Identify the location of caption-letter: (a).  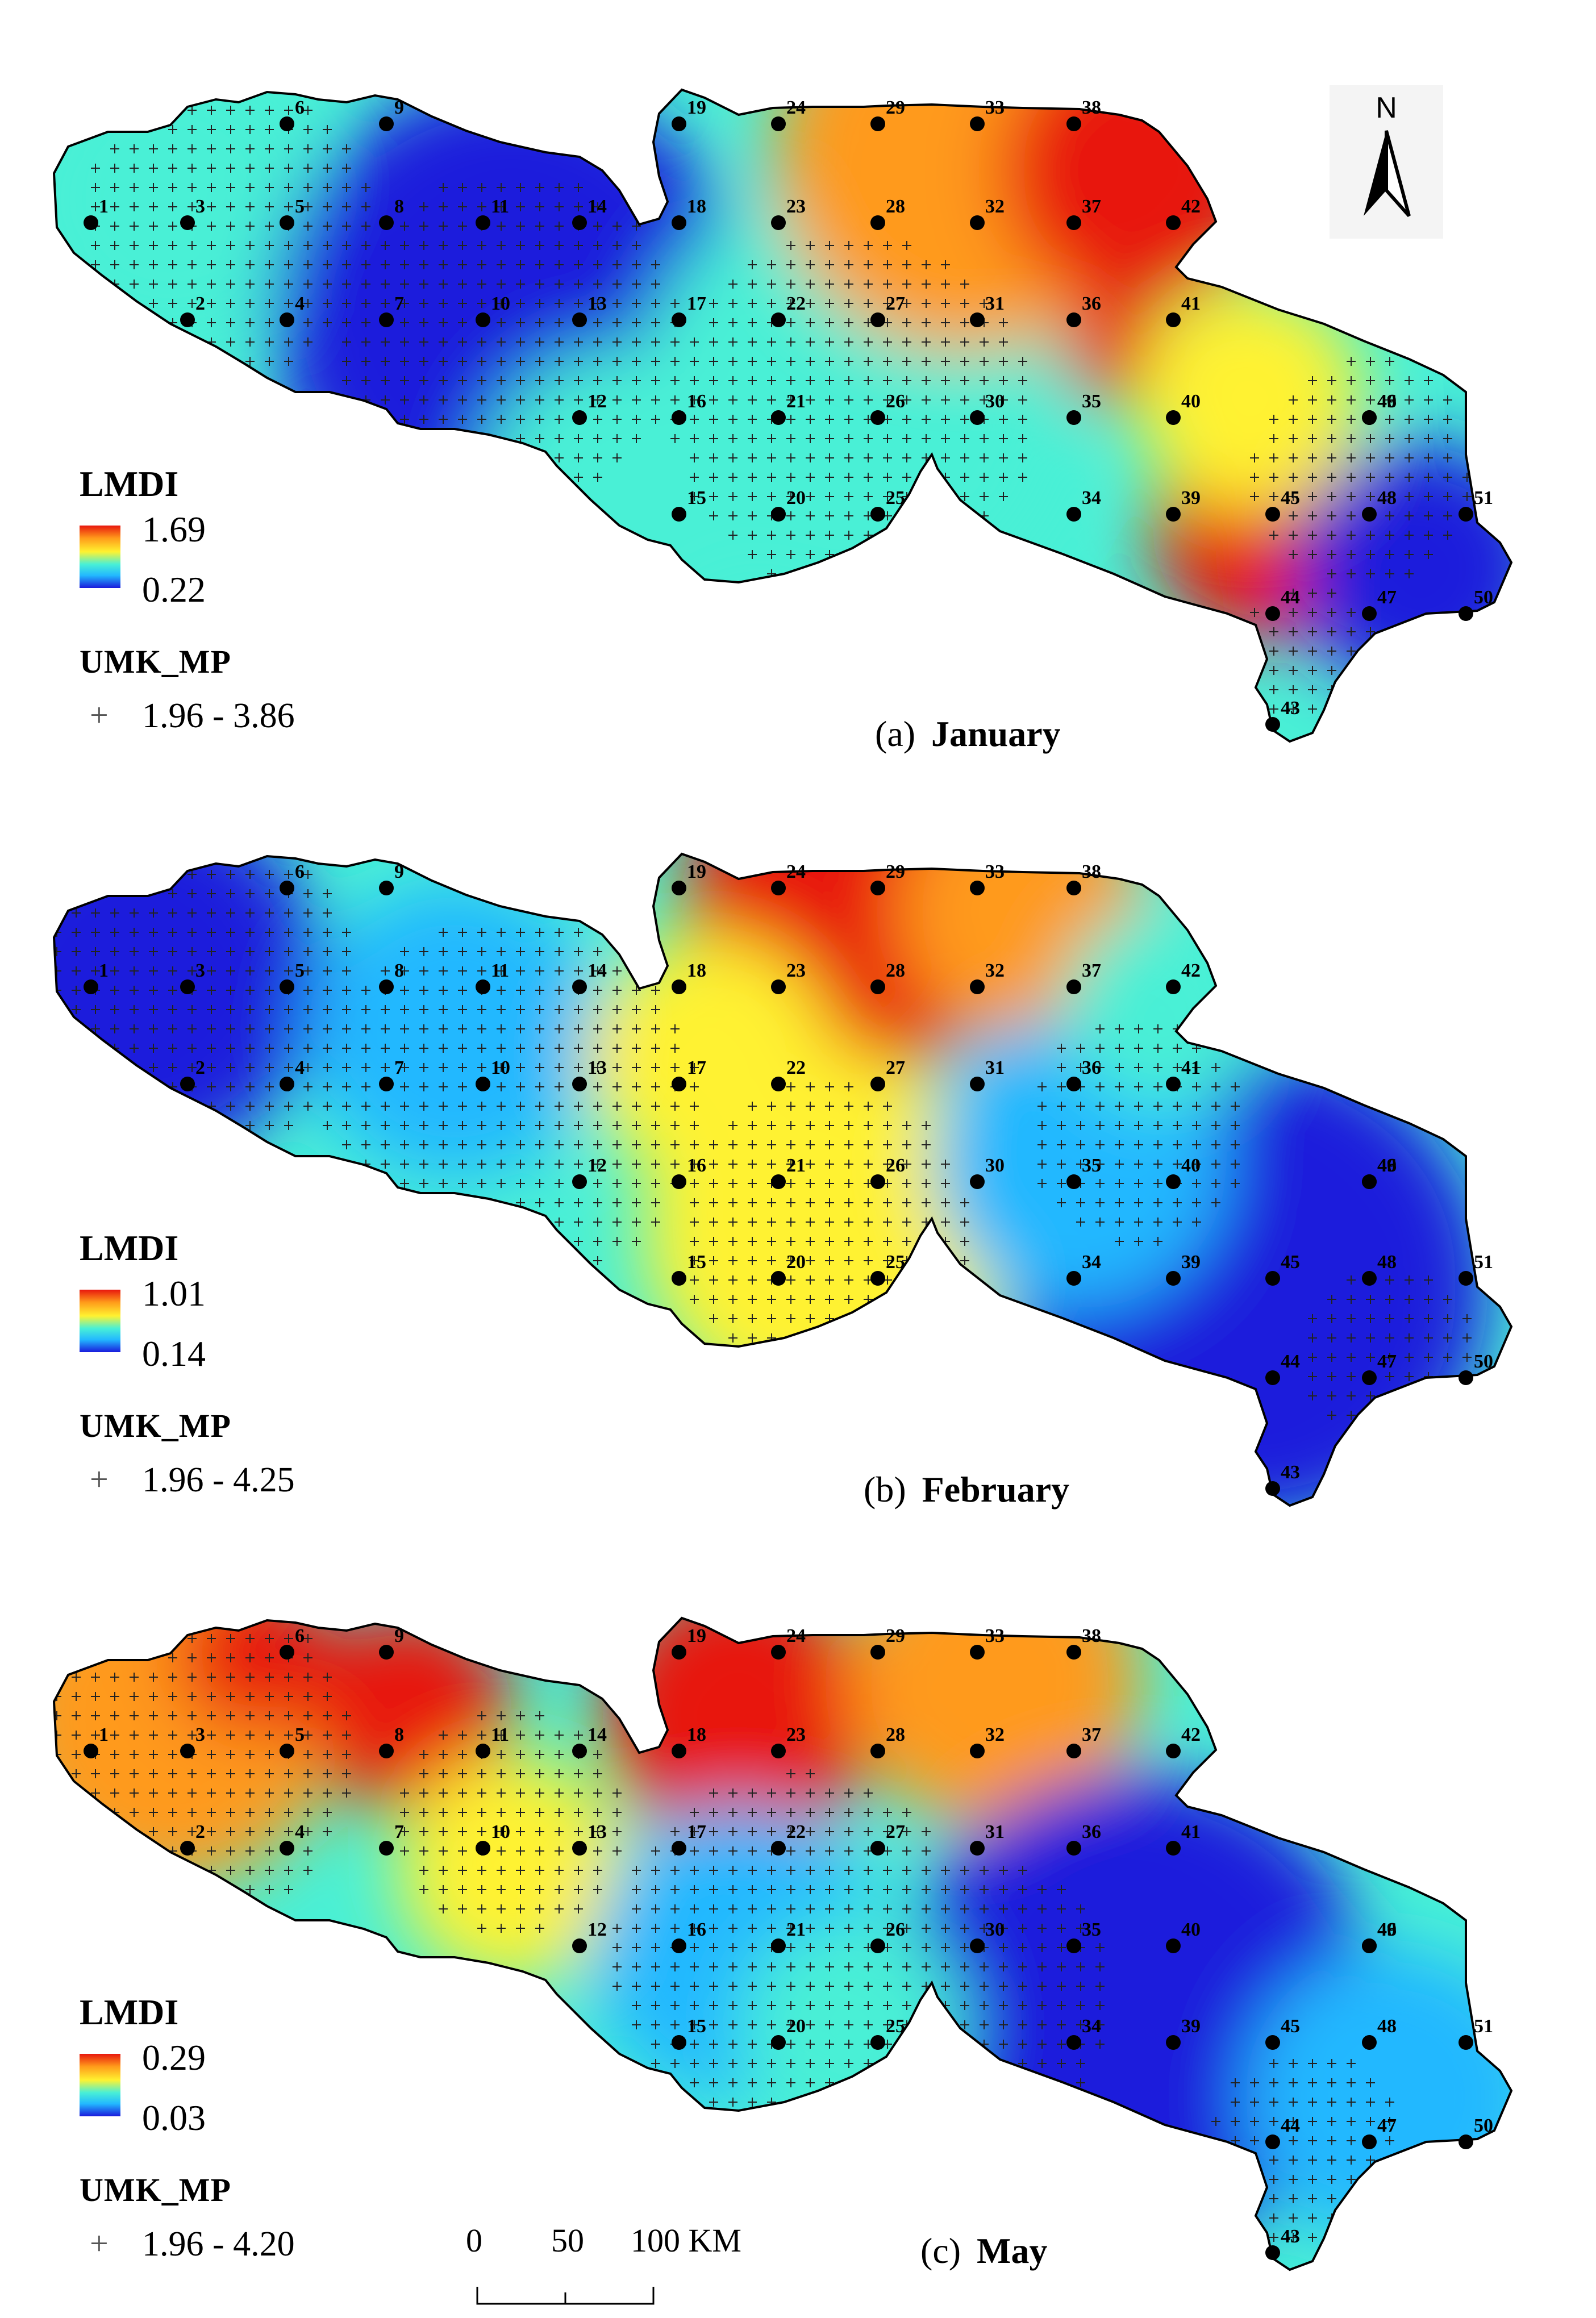
(895, 734).